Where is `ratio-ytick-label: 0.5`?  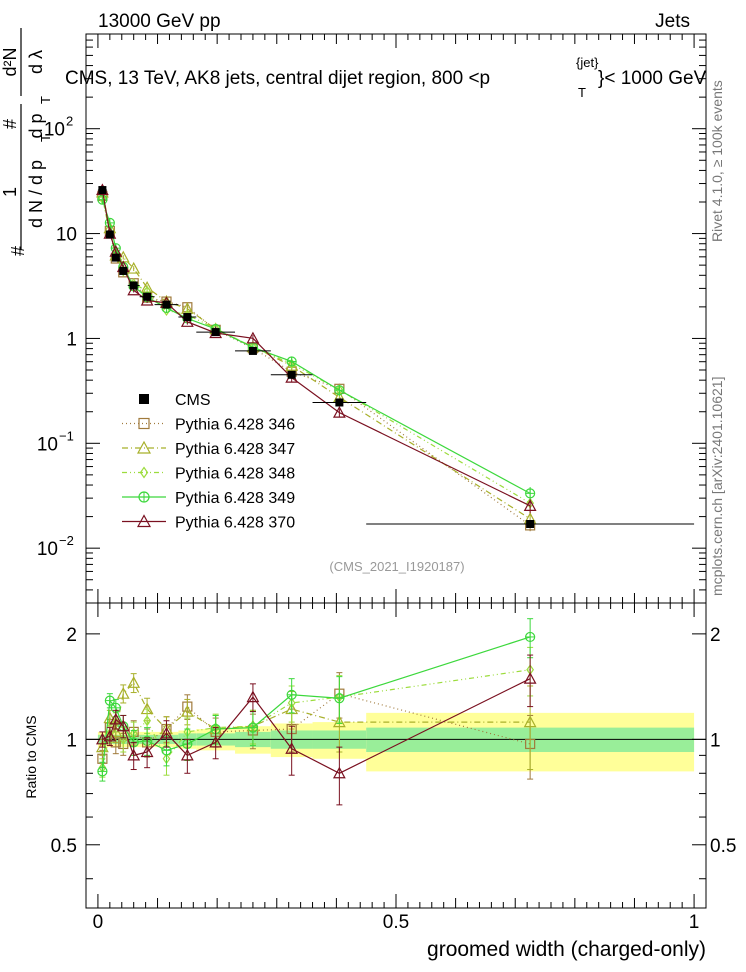
ratio-ytick-label: 0.5 is located at coordinates (64, 846).